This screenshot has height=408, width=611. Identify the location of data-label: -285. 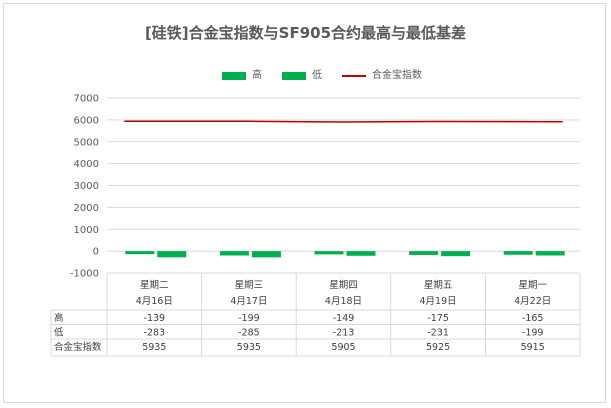
(249, 333).